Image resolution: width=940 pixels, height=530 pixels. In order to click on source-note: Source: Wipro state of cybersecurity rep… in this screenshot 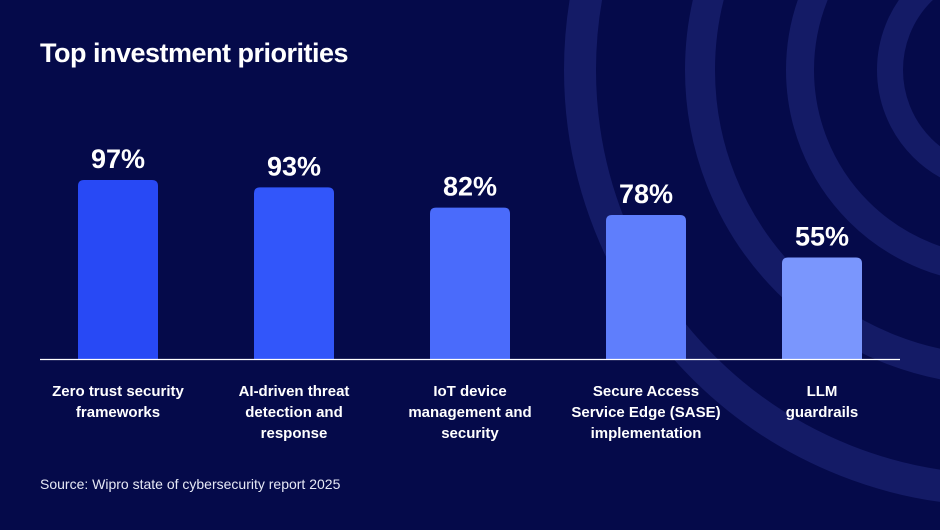, I will do `click(190, 484)`.